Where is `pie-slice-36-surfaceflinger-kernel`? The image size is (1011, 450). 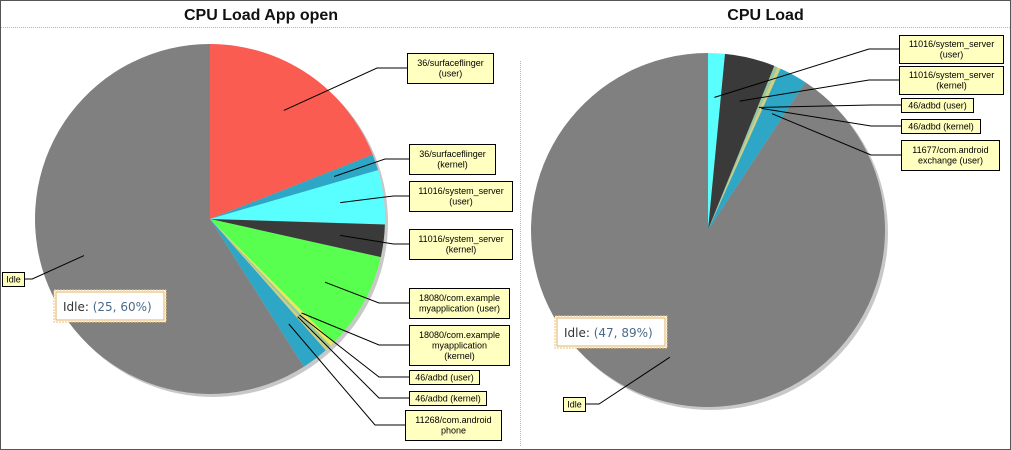
pie-slice-36-surfaceflinger-kernel is located at coordinates (294, 186).